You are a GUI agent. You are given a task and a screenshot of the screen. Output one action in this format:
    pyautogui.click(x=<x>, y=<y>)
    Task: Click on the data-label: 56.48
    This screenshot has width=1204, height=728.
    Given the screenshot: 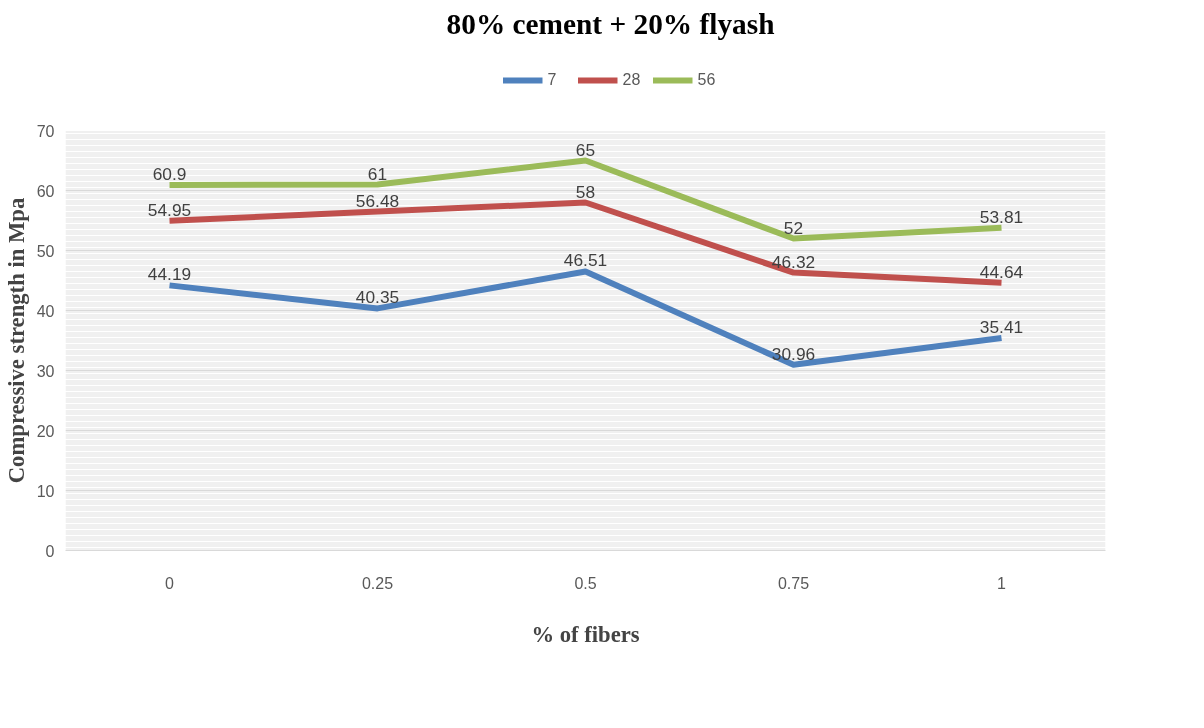 What is the action you would take?
    pyautogui.click(x=377, y=200)
    